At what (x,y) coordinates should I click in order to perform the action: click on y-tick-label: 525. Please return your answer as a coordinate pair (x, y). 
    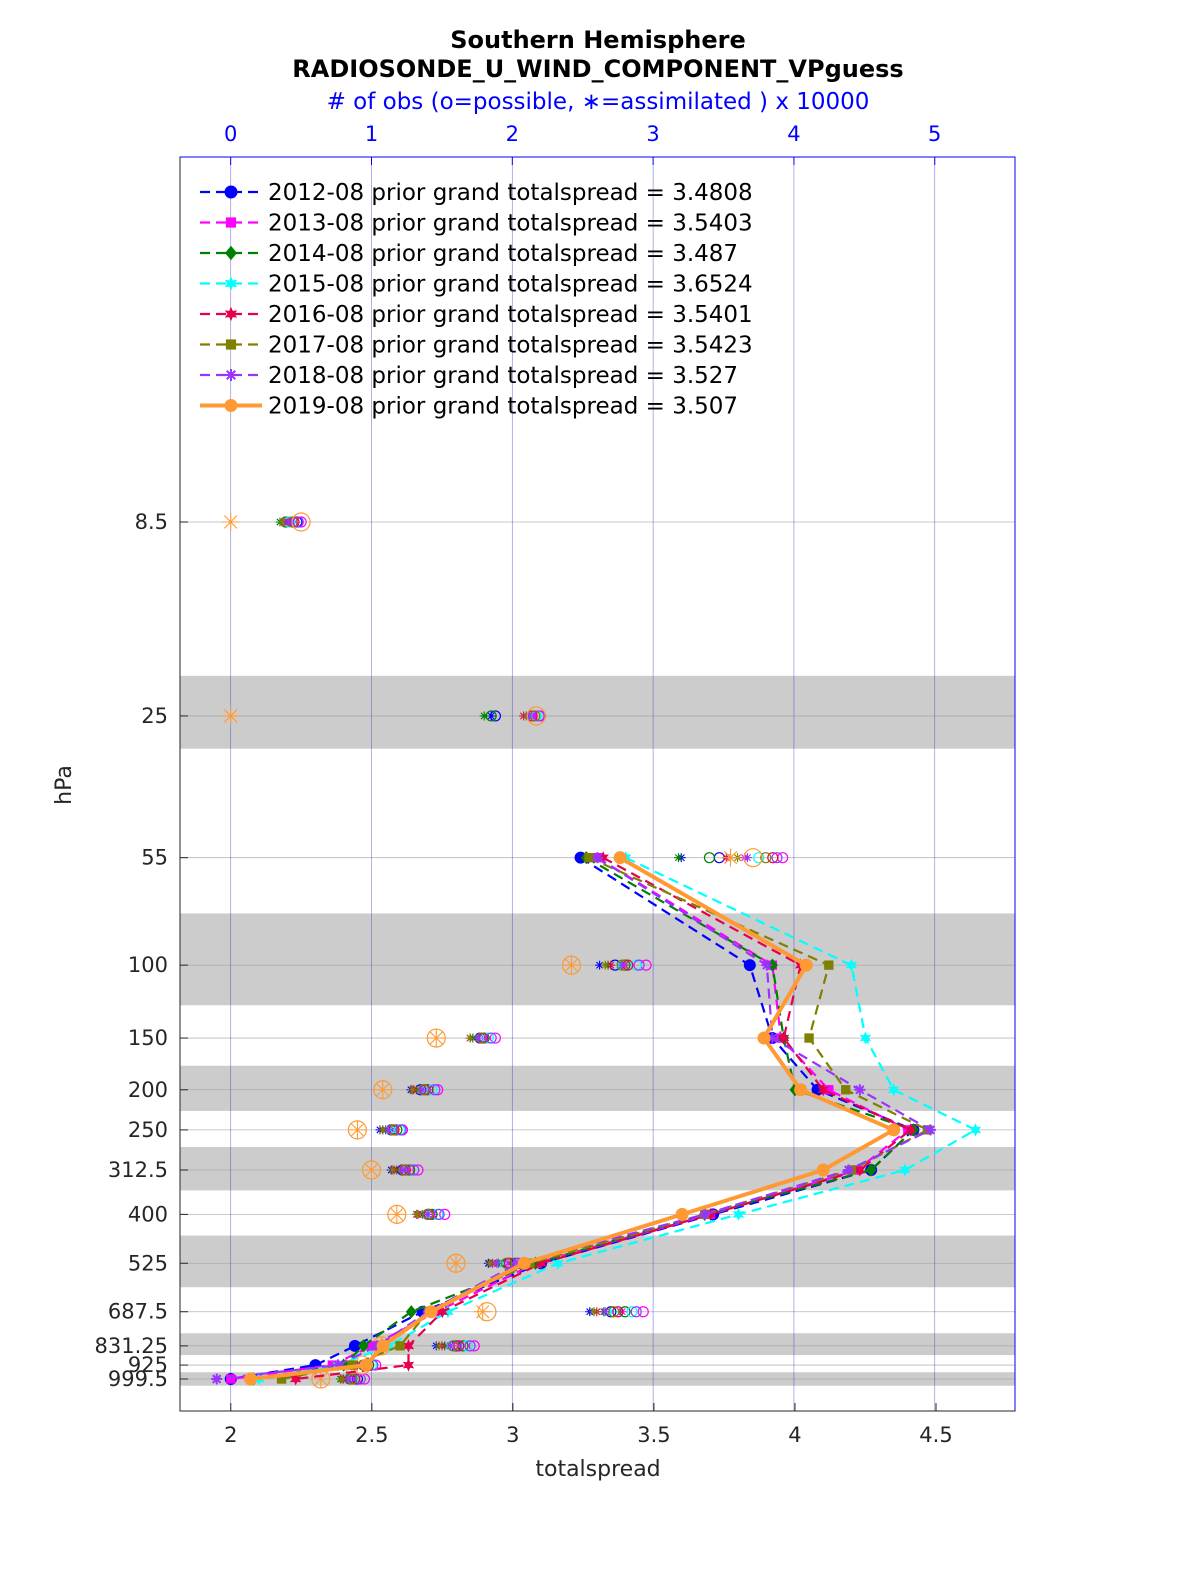
    Looking at the image, I should click on (148, 1263).